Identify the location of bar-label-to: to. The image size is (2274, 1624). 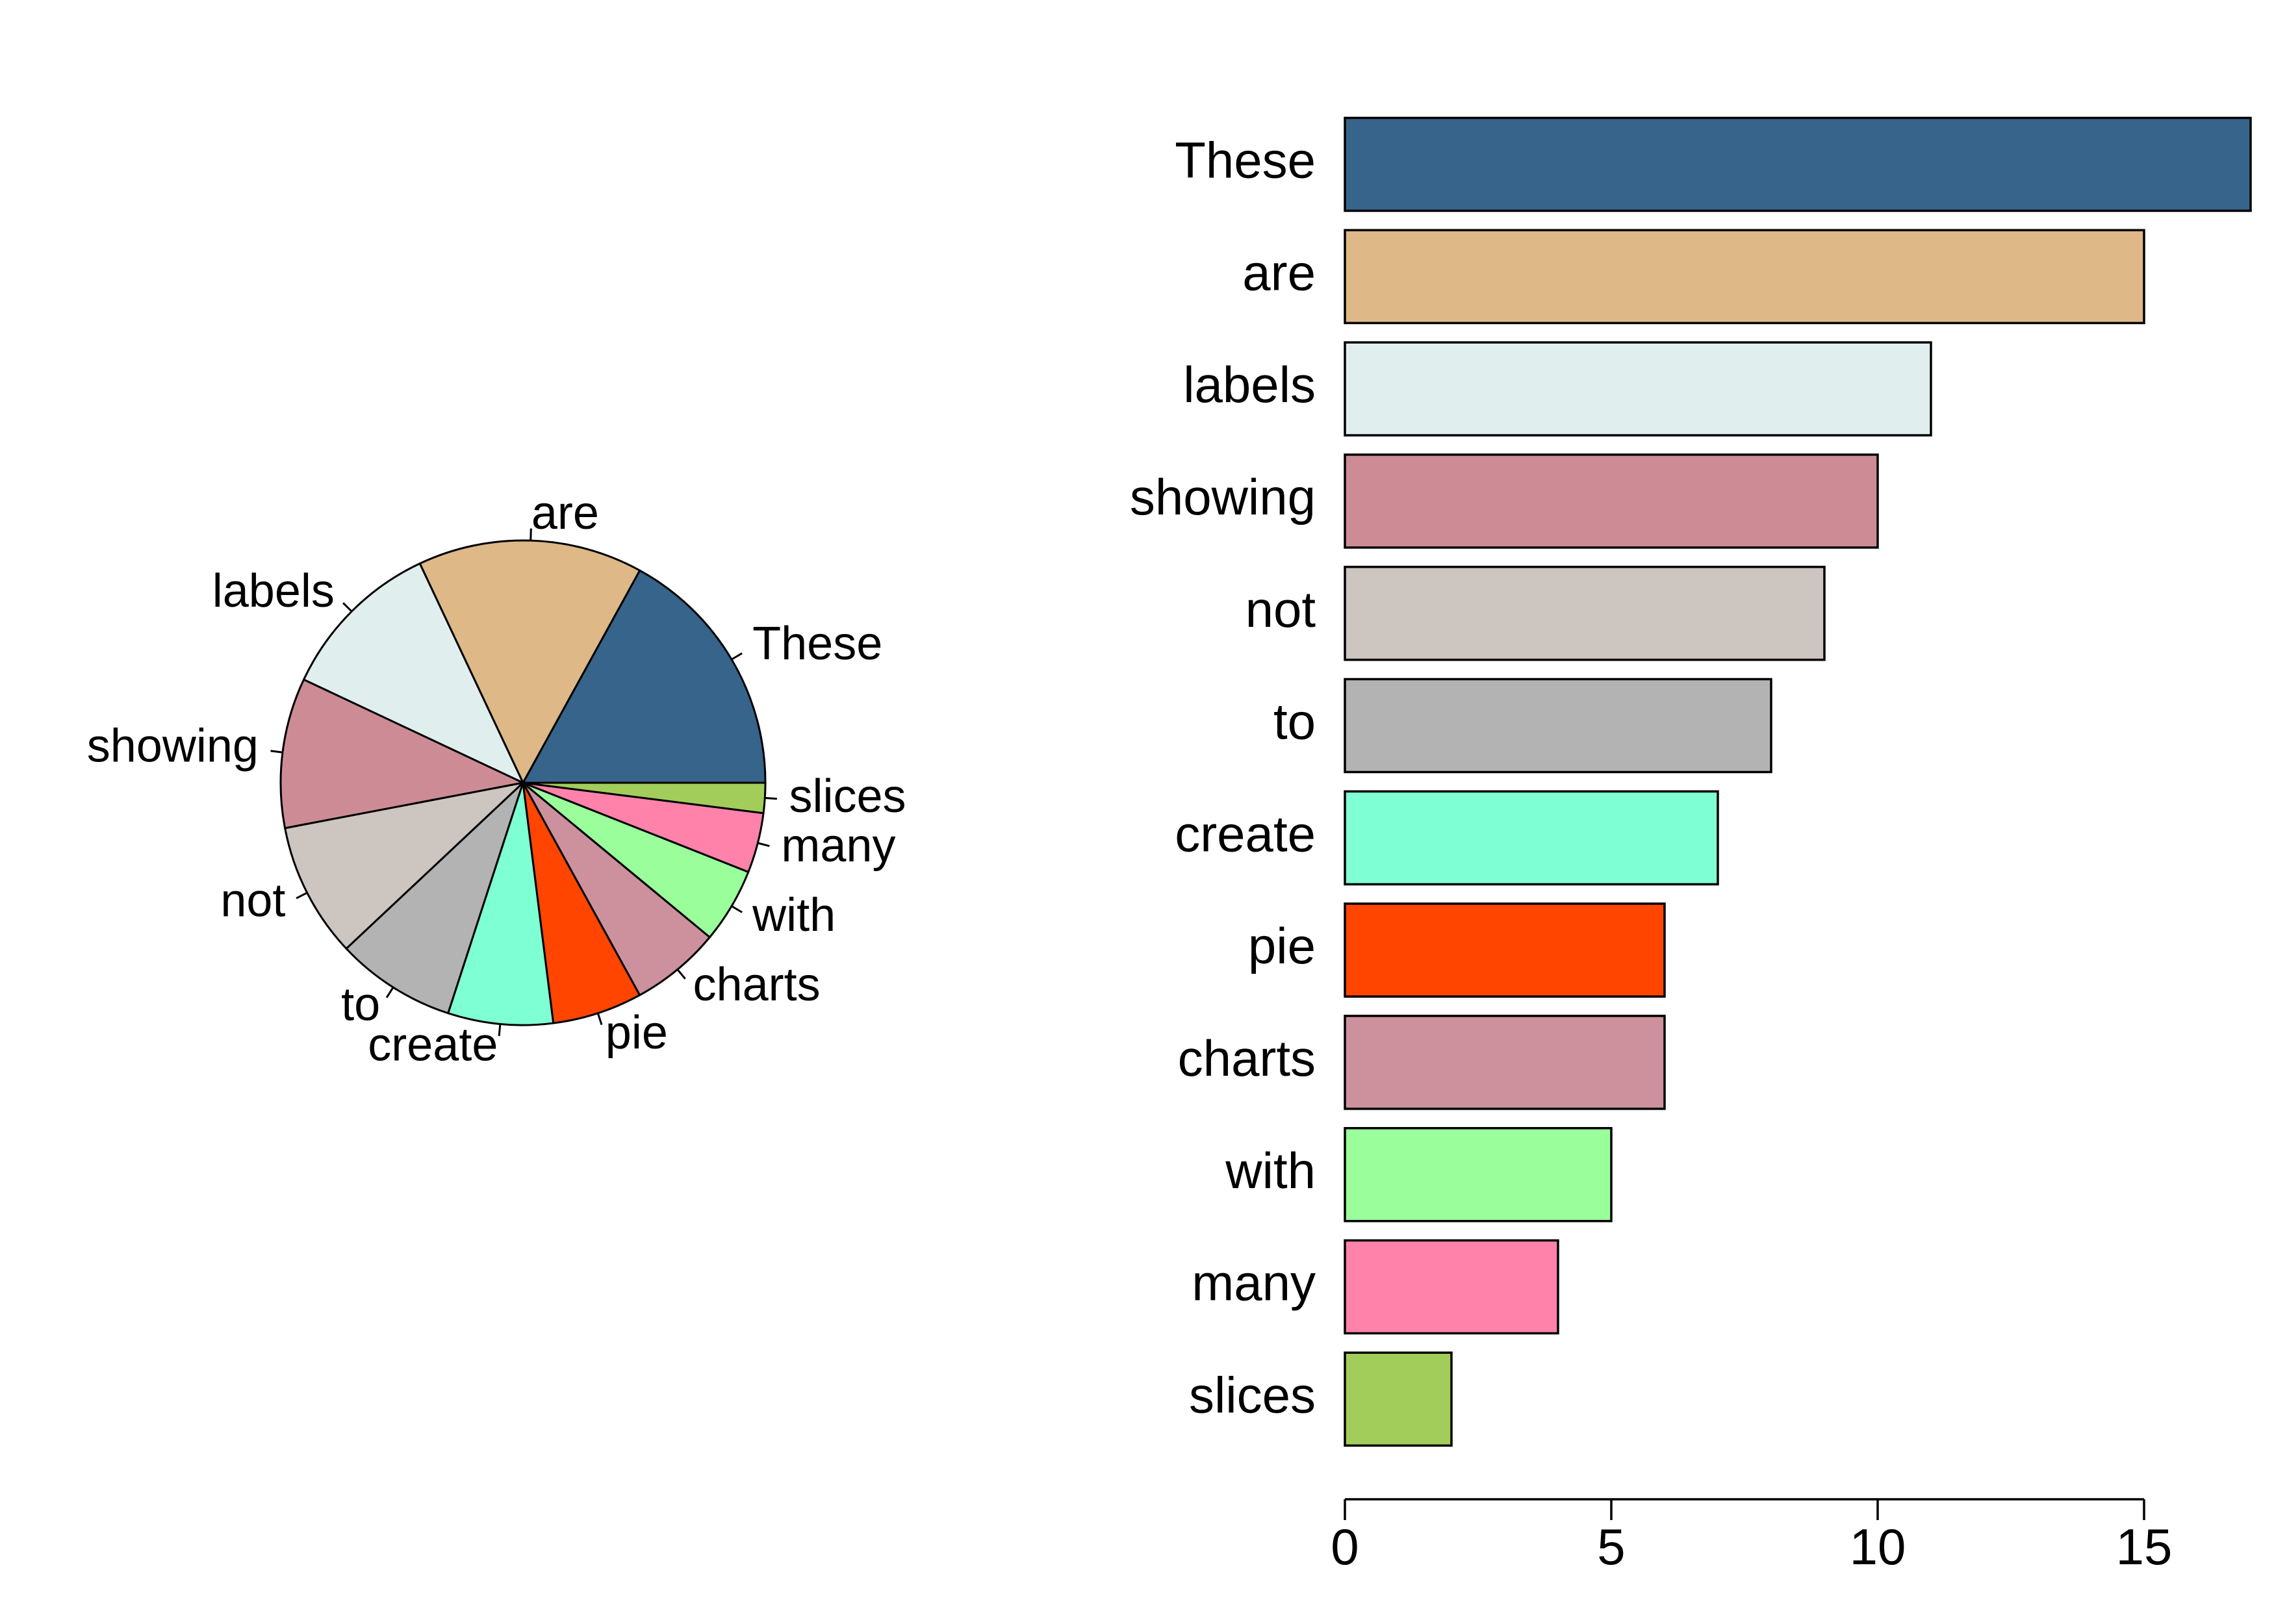
(1294, 721).